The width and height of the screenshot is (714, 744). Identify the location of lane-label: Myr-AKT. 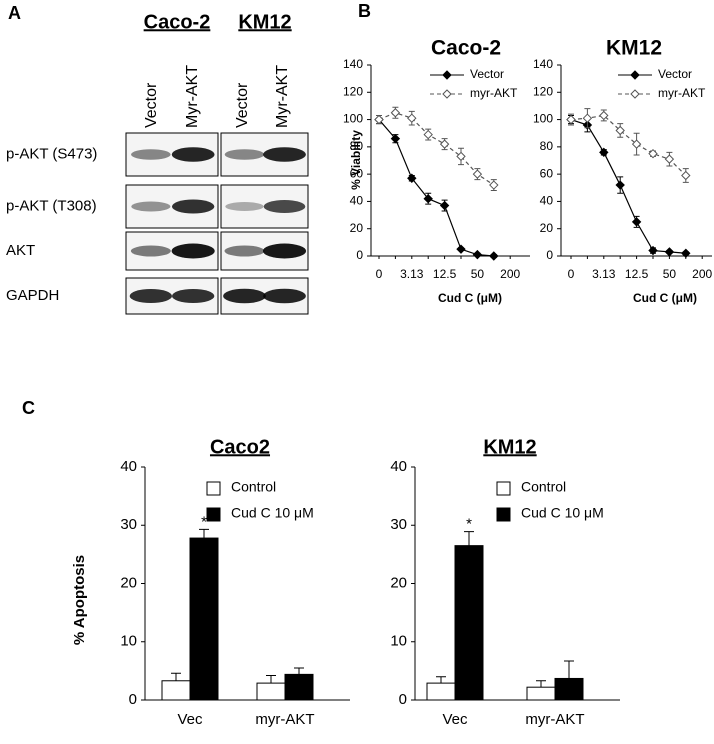
(192, 96).